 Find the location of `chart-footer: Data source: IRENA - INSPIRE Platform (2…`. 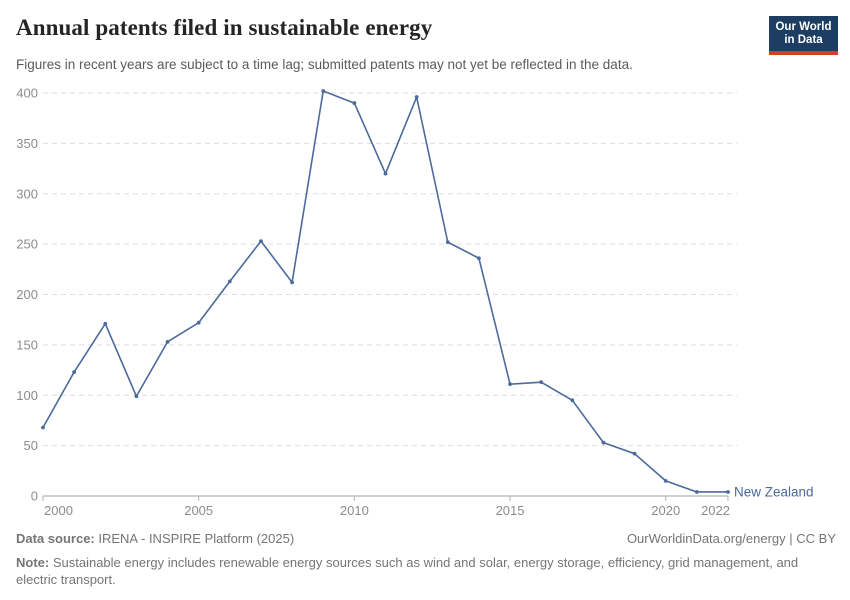

chart-footer: Data source: IRENA - INSPIRE Platform (2… is located at coordinates (426, 559).